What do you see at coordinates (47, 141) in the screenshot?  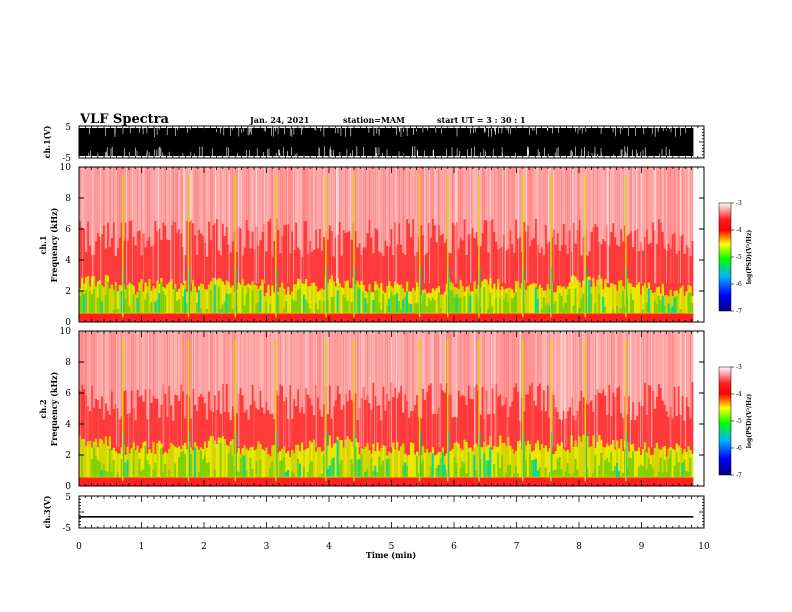 I see `ch1-waveform-ylabel: ch.1(V)` at bounding box center [47, 141].